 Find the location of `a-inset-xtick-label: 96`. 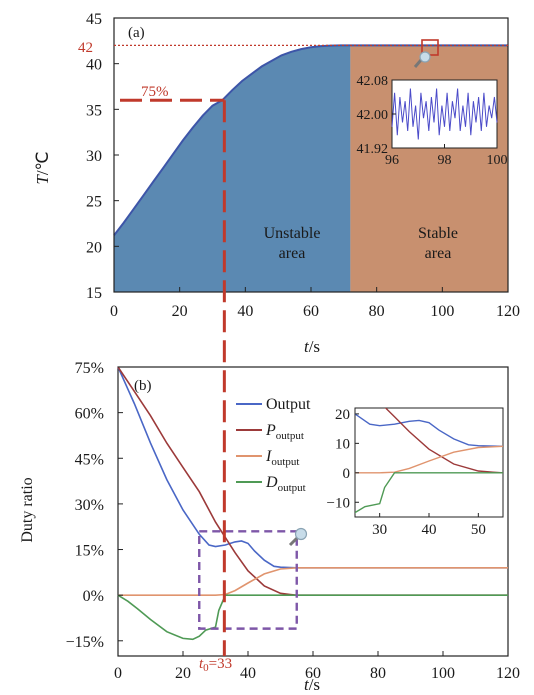

a-inset-xtick-label: 96 is located at coordinates (392, 160).